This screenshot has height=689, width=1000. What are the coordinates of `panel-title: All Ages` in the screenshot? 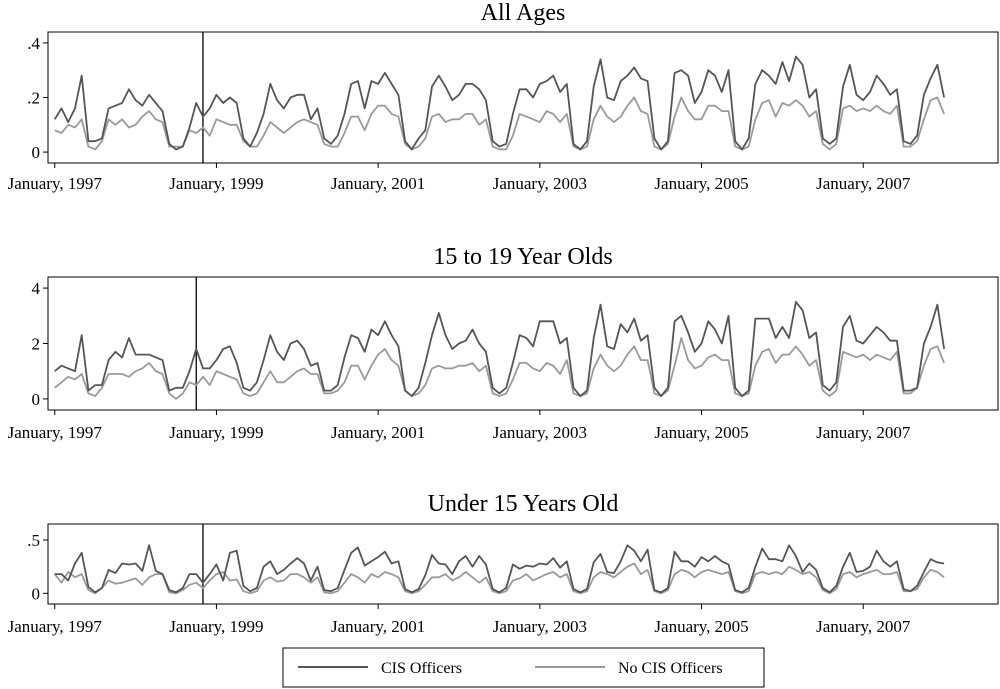 It's located at (523, 13).